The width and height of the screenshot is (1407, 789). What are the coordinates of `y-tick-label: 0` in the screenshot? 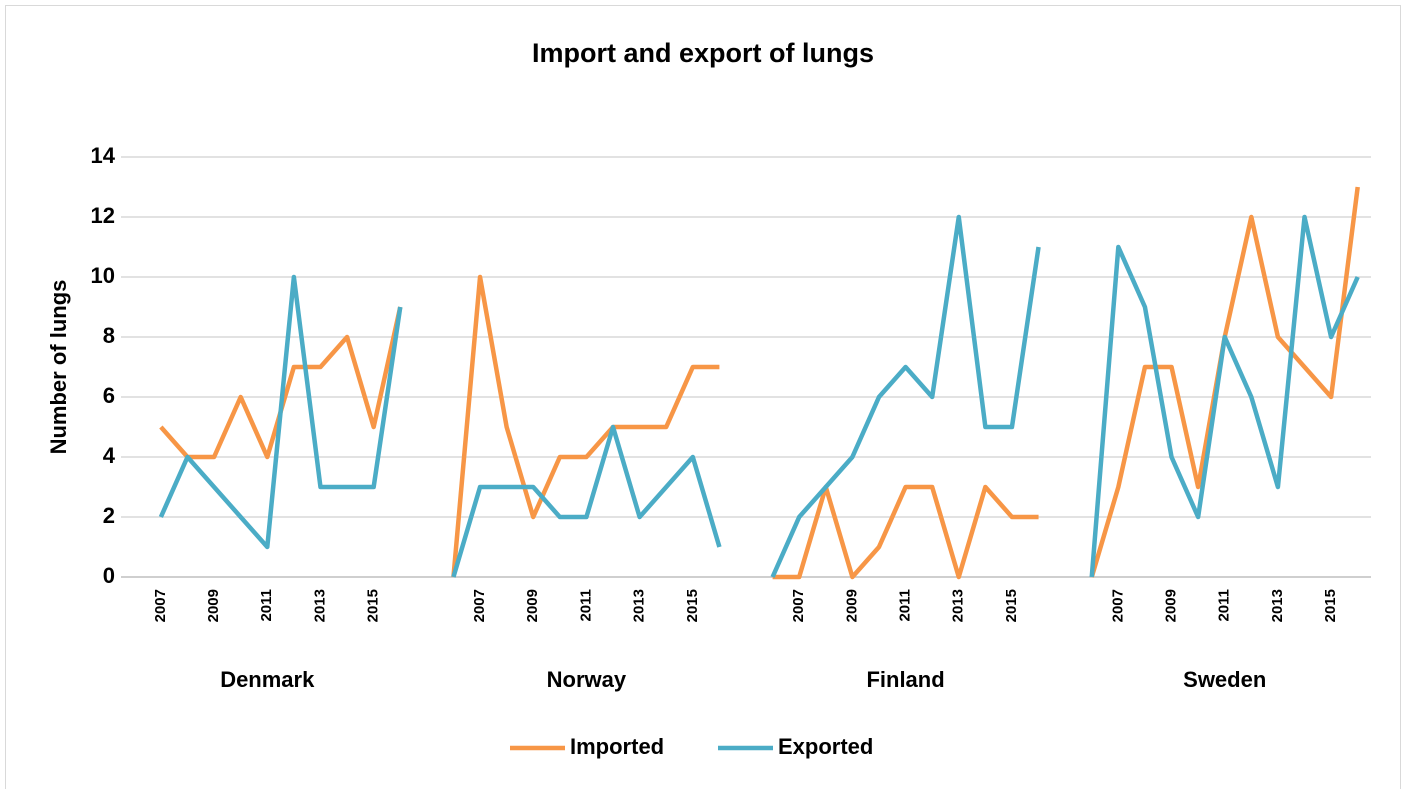 It's located at (109, 575).